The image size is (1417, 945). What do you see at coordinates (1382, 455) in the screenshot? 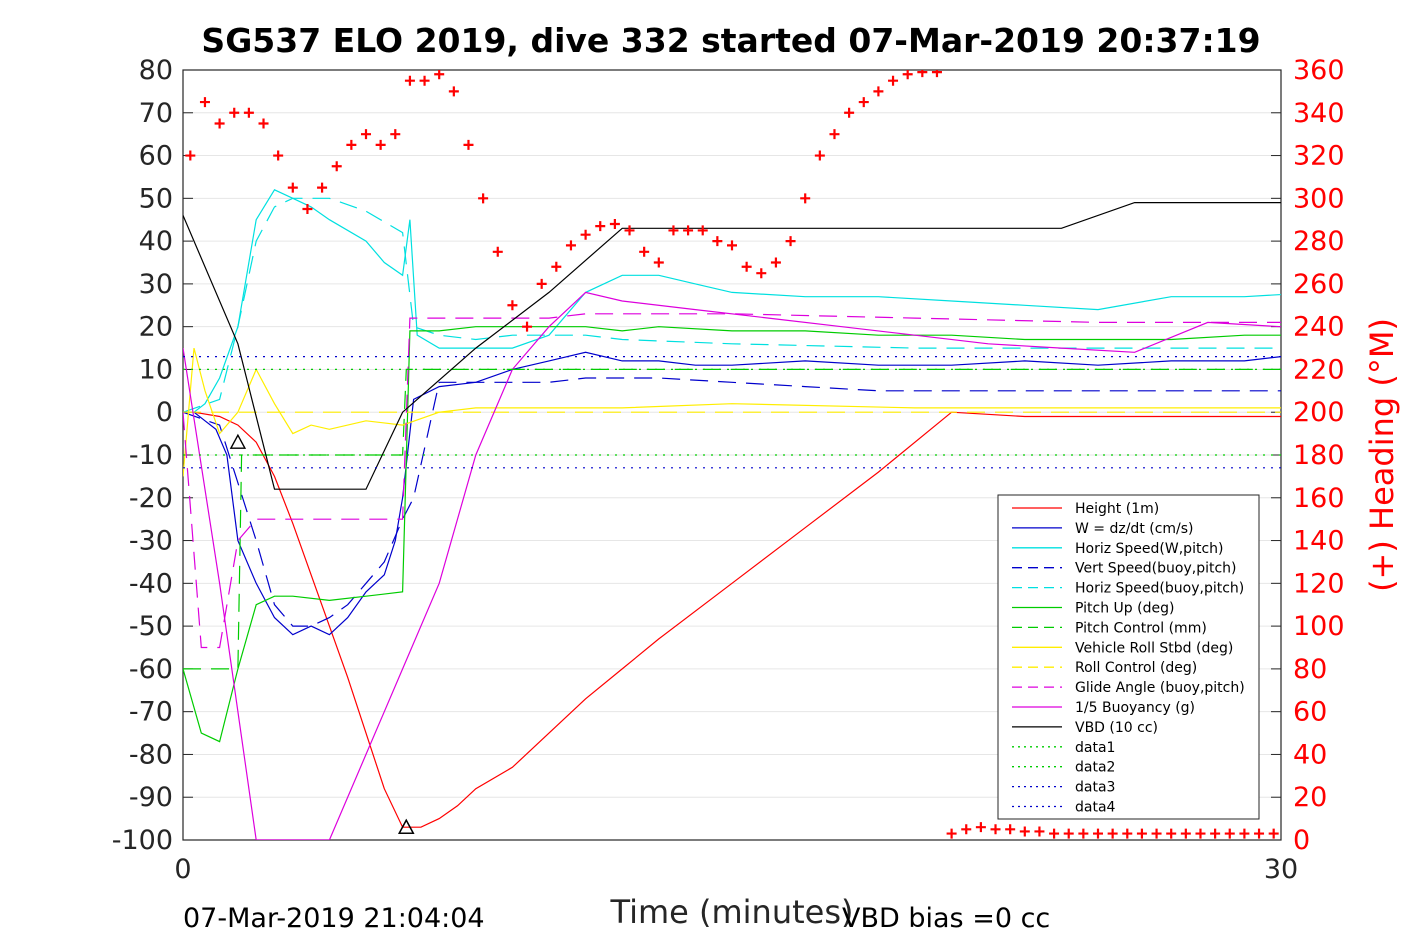
I see `y-axis-right-label: (+) Heading (°M)` at bounding box center [1382, 455].